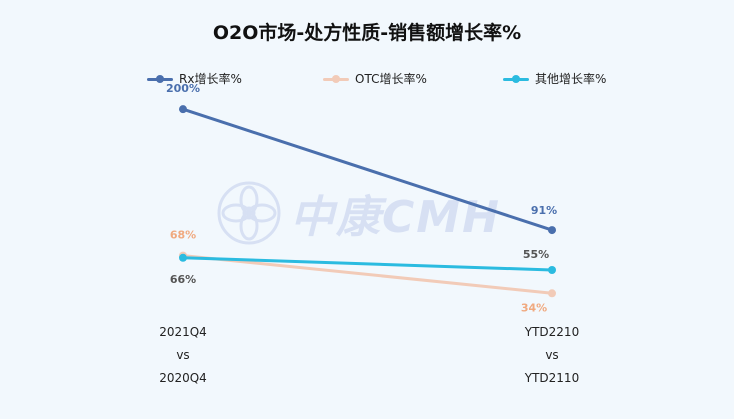 This screenshot has width=734, height=419. Describe the element at coordinates (183, 88) in the screenshot. I see `data-label-0-0: 200%` at that location.